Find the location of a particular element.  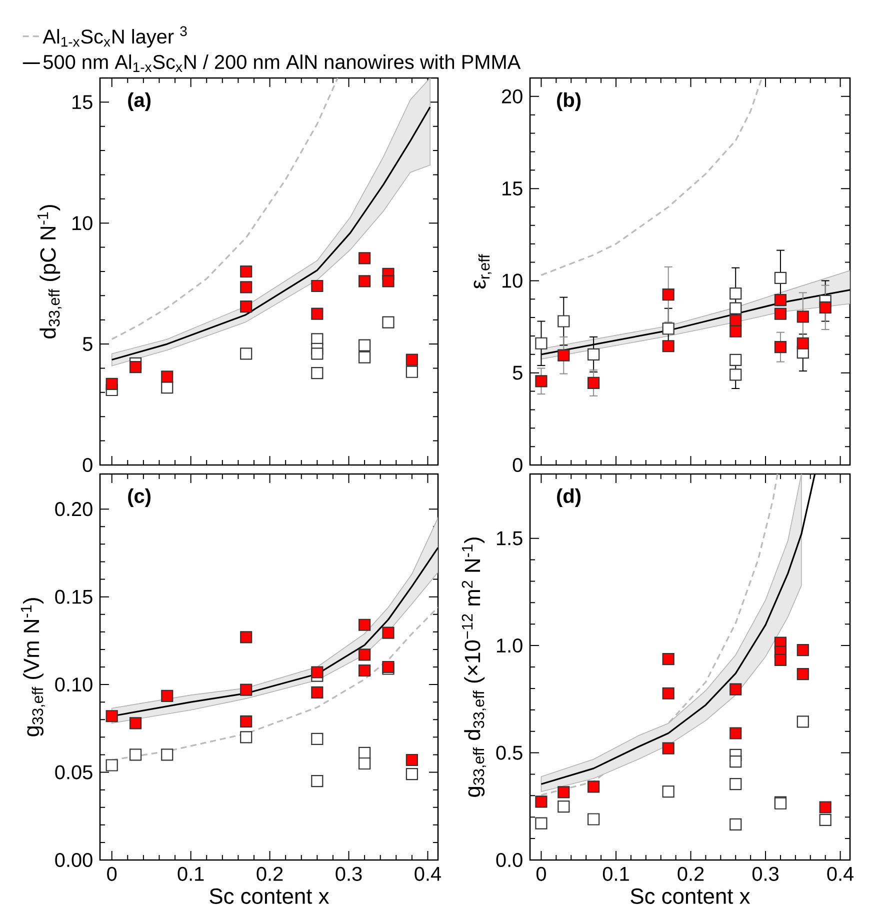

legend-label: Al$_{1-x}$Sc$_{x}$N layer $^{3}$ is located at coordinates (114, 37).